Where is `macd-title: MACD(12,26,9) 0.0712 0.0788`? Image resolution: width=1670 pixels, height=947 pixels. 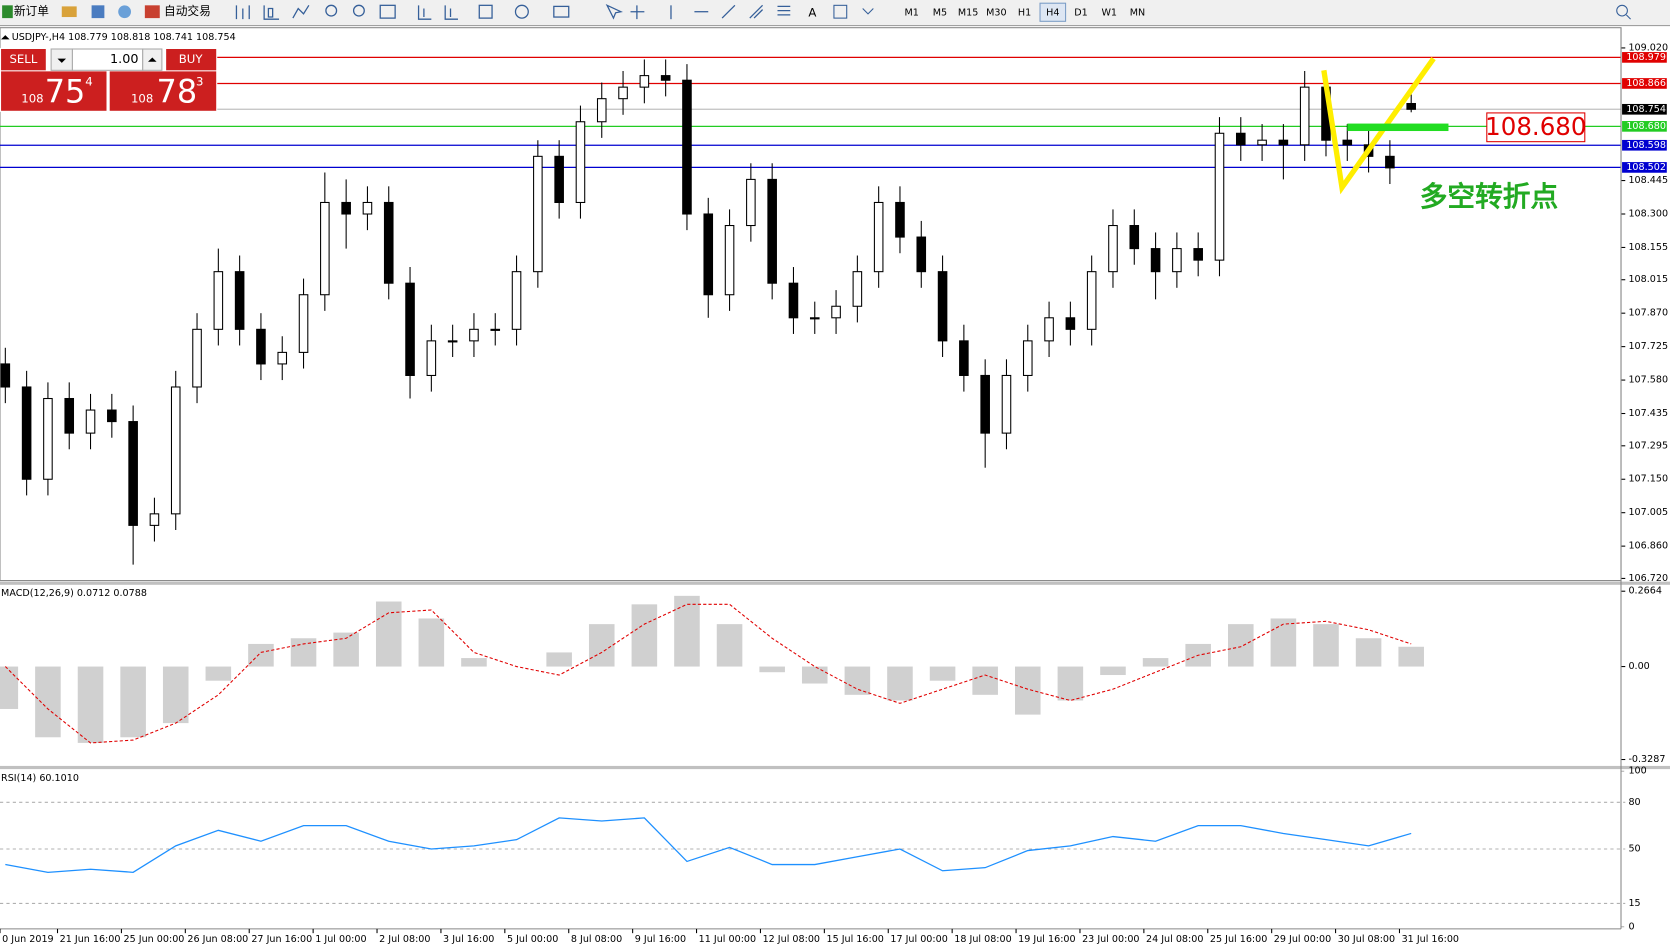 macd-title: MACD(12,26,9) 0.0712 0.0788 is located at coordinates (74, 593).